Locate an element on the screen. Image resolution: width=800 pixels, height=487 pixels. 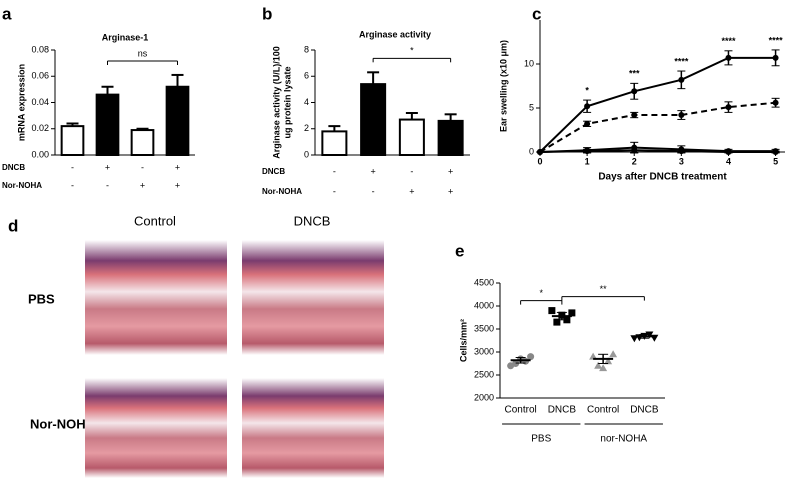
panel-label: b is located at coordinates (267, 13).